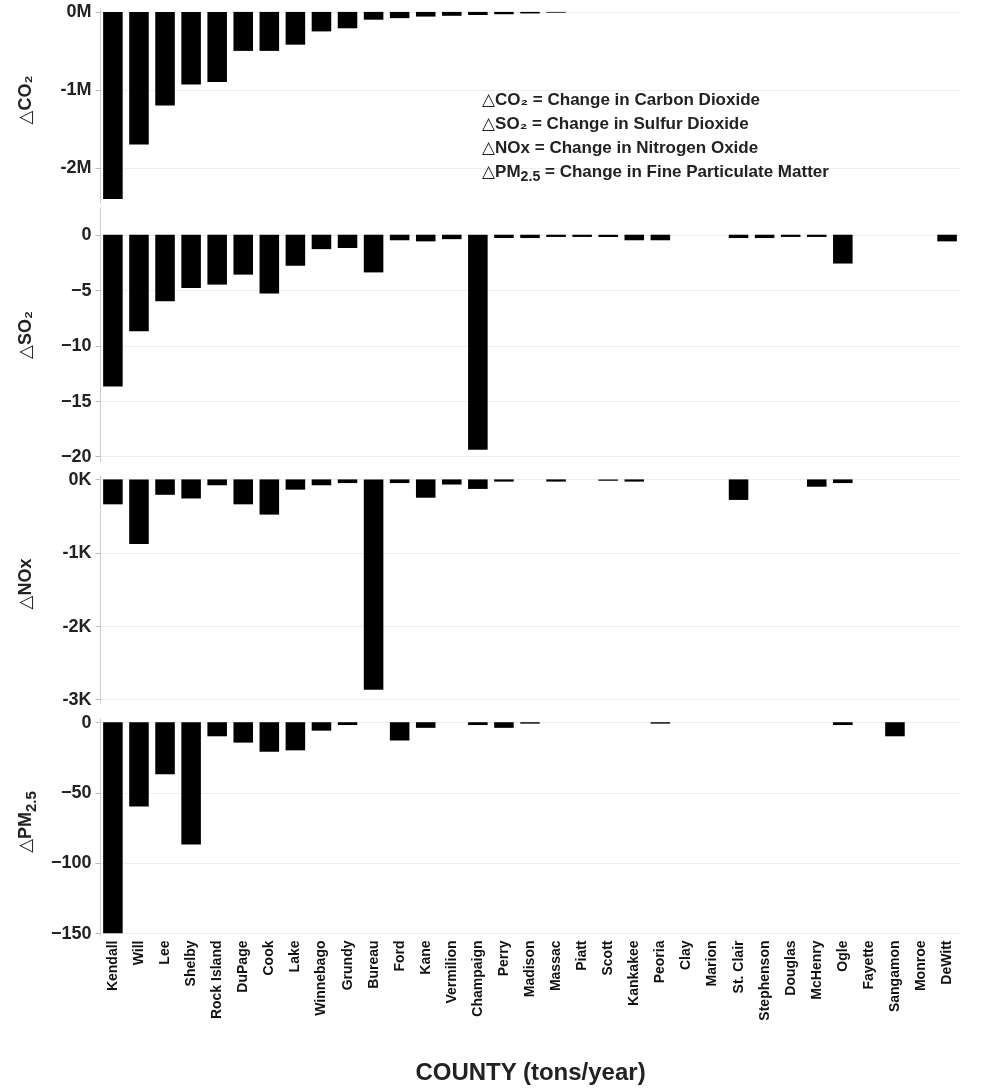  I want to click on x-tick-label: Fayette, so click(867, 965).